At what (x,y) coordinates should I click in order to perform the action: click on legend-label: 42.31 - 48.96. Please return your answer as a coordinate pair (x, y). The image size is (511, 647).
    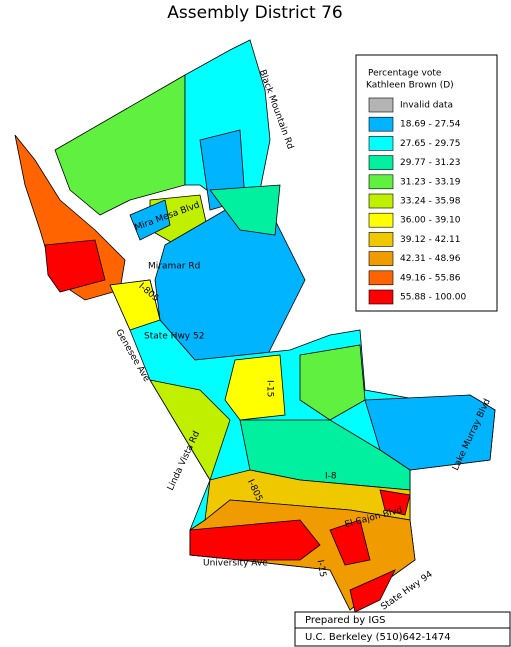
    Looking at the image, I should click on (430, 259).